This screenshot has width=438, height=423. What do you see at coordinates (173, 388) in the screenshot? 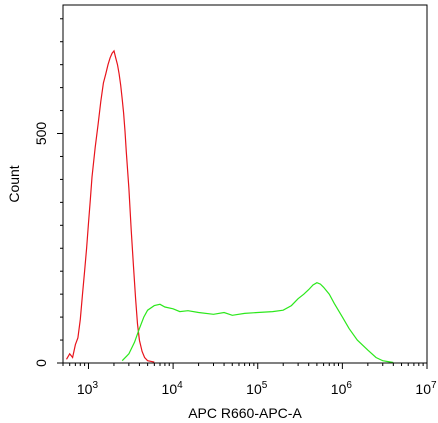
I see `x-tick-label: 10⁴` at bounding box center [173, 388].